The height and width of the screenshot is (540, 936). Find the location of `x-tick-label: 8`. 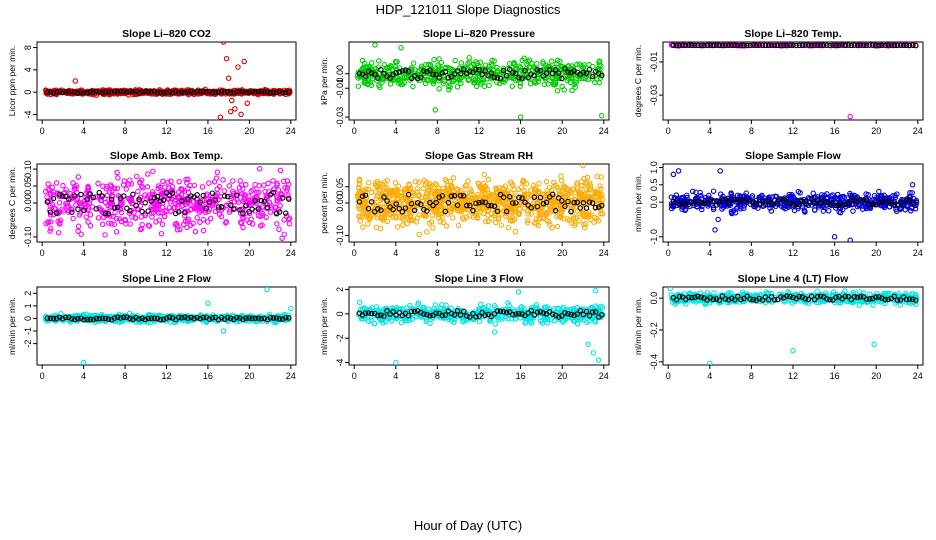

x-tick-label: 8 is located at coordinates (125, 253).